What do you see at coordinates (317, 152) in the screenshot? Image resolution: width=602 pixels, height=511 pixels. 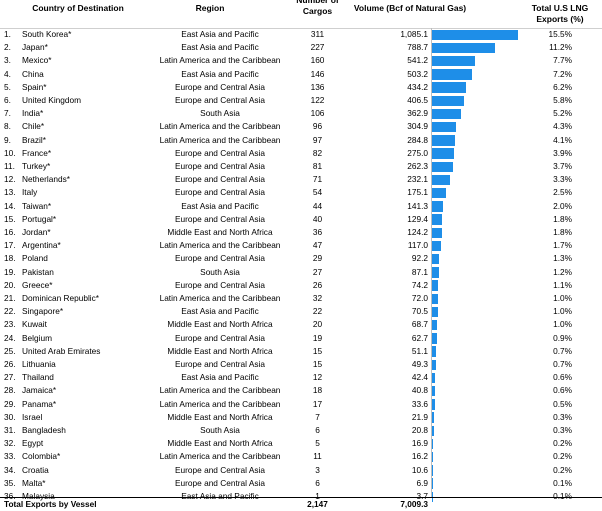 I see `cargos-cell: 82` at bounding box center [317, 152].